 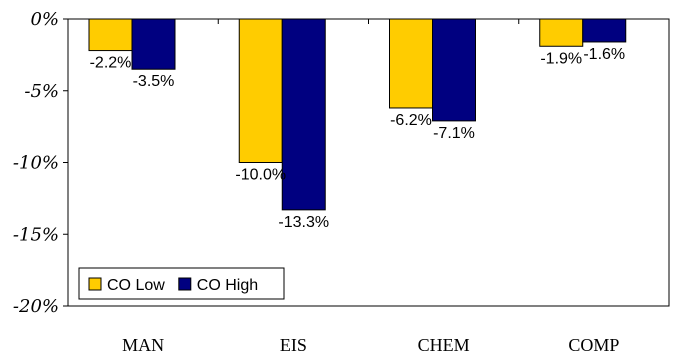 I want to click on x-tick-label: COMP, so click(x=593, y=345).